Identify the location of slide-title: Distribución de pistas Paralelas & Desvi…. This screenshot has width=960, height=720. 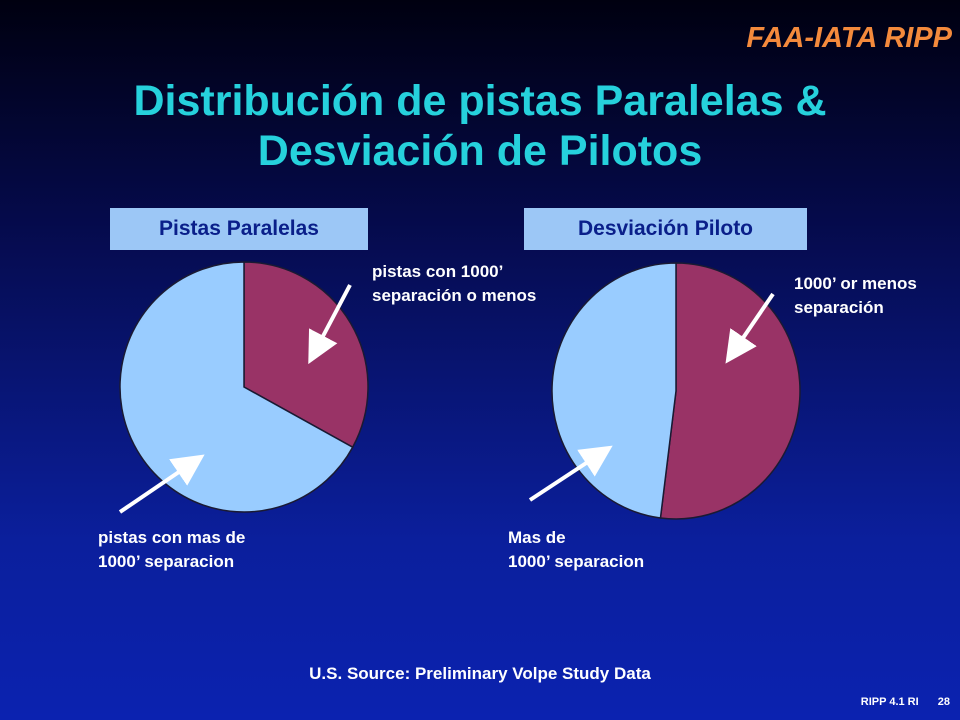
(480, 126).